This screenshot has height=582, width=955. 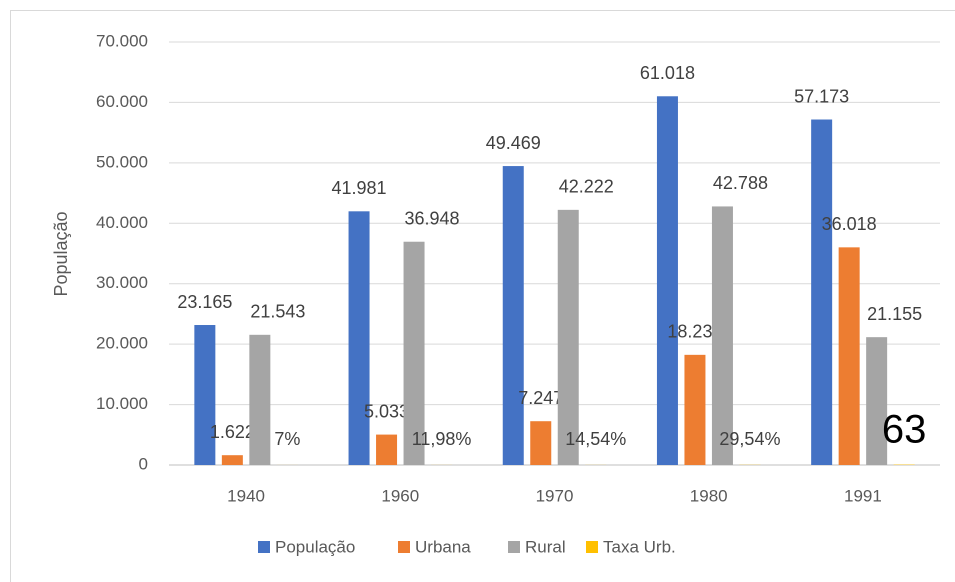 What do you see at coordinates (359, 188) in the screenshot?
I see `data-label: 41.981` at bounding box center [359, 188].